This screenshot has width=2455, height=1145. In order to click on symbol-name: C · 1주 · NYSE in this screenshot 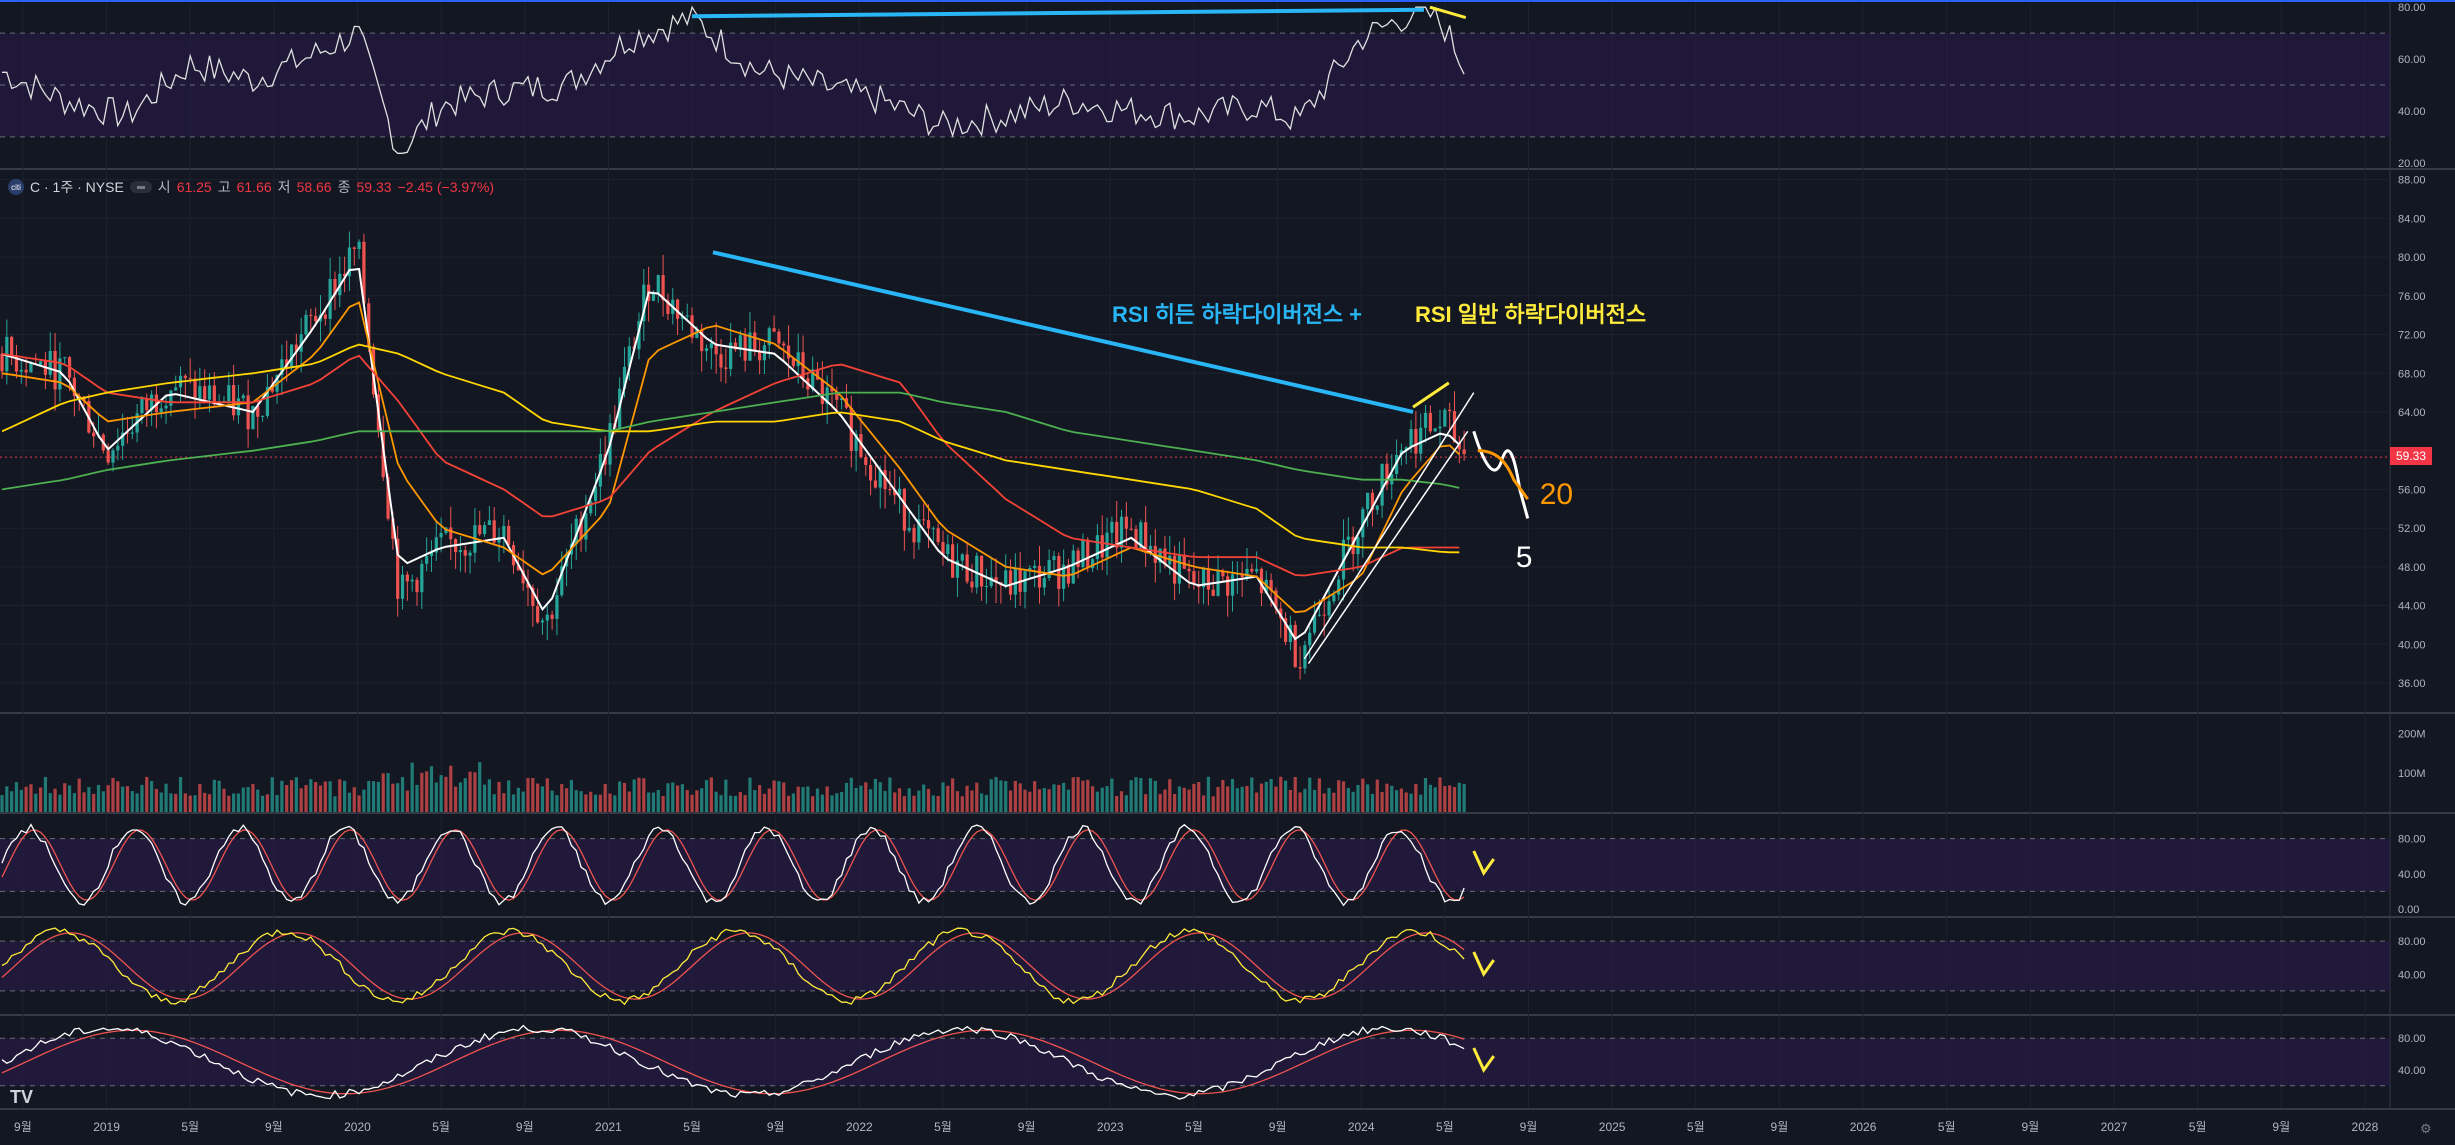, I will do `click(77, 187)`.